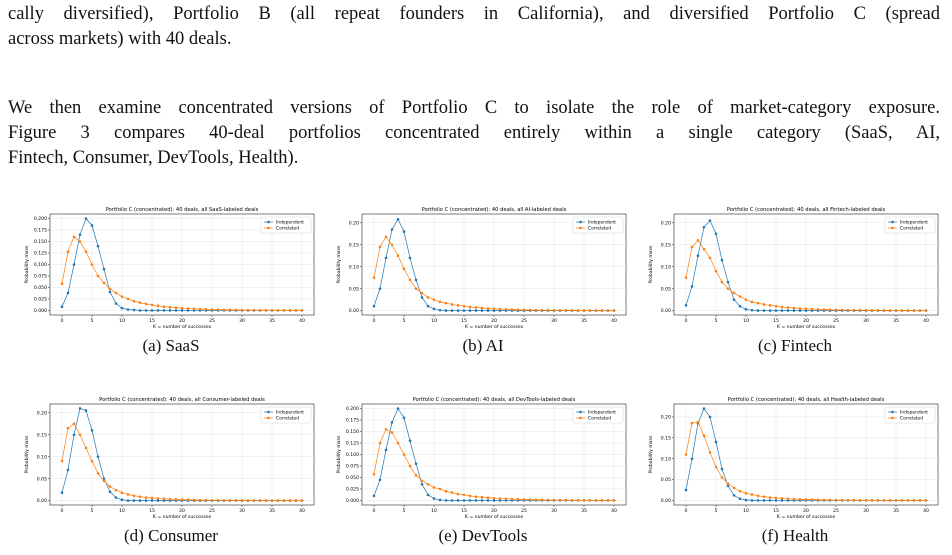  I want to click on x-tick-label: 10, so click(746, 321).